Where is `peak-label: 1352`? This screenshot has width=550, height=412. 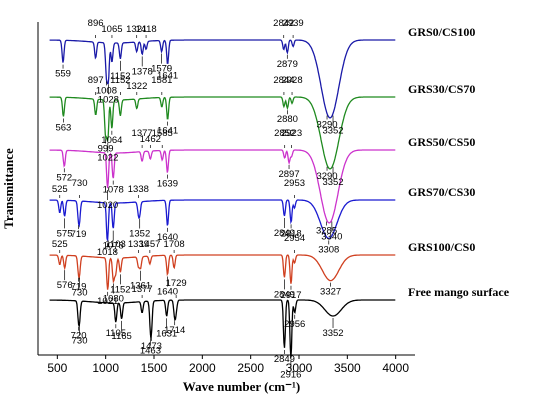 peak-label: 1352 is located at coordinates (139, 234).